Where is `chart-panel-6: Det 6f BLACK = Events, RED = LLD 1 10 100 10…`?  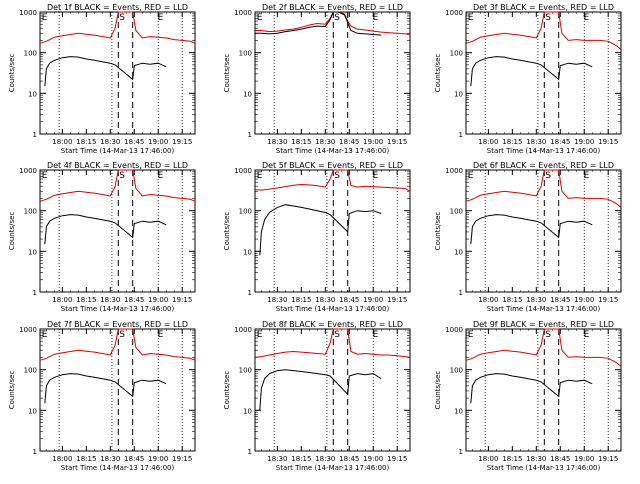 chart-panel-6: Det 6f BLACK = Events, RED = LLD 1 10 100 10… is located at coordinates (528, 237).